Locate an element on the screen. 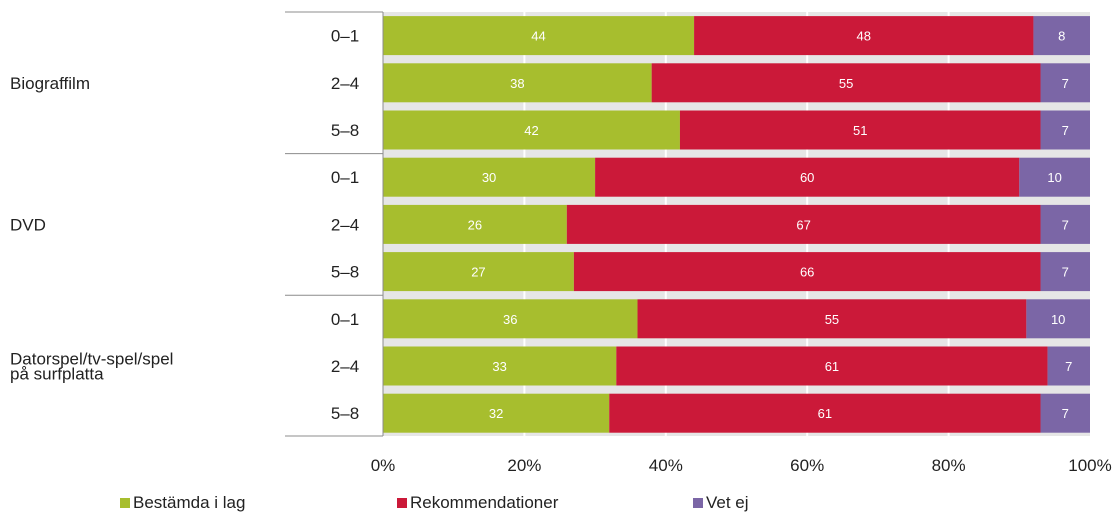 This screenshot has height=517, width=1116. bar-segment-r4-s0 is located at coordinates (475, 224).